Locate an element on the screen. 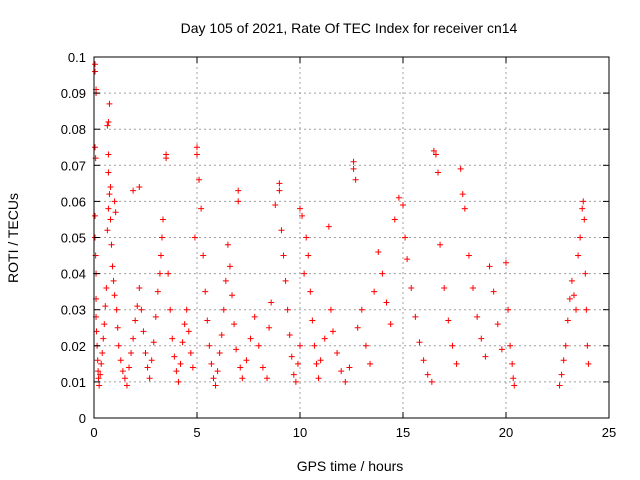 The height and width of the screenshot is (480, 640). y-tick-label: 0.04 is located at coordinates (73, 274).